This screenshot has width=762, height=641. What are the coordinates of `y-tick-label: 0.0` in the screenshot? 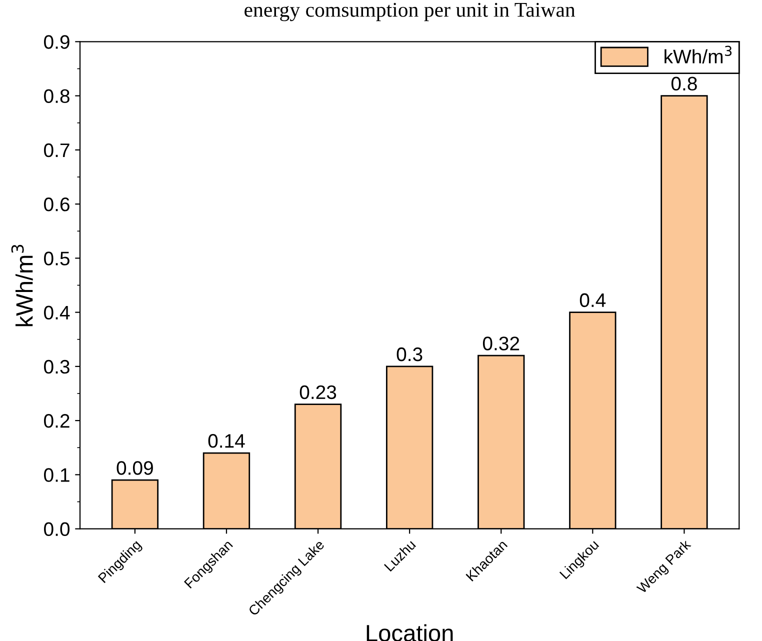 It's located at (57, 529).